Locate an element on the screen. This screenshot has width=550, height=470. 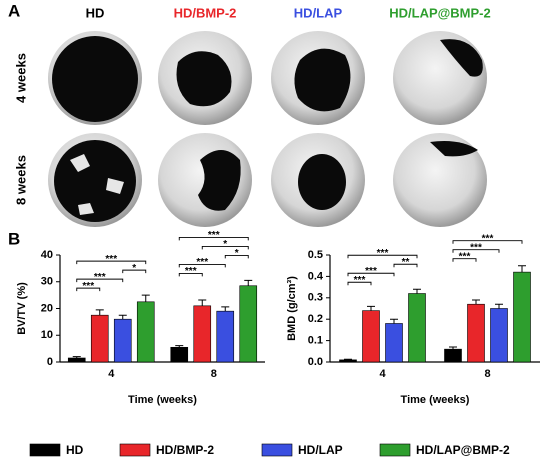
y-tick-label: 0.2 is located at coordinates (315, 319).